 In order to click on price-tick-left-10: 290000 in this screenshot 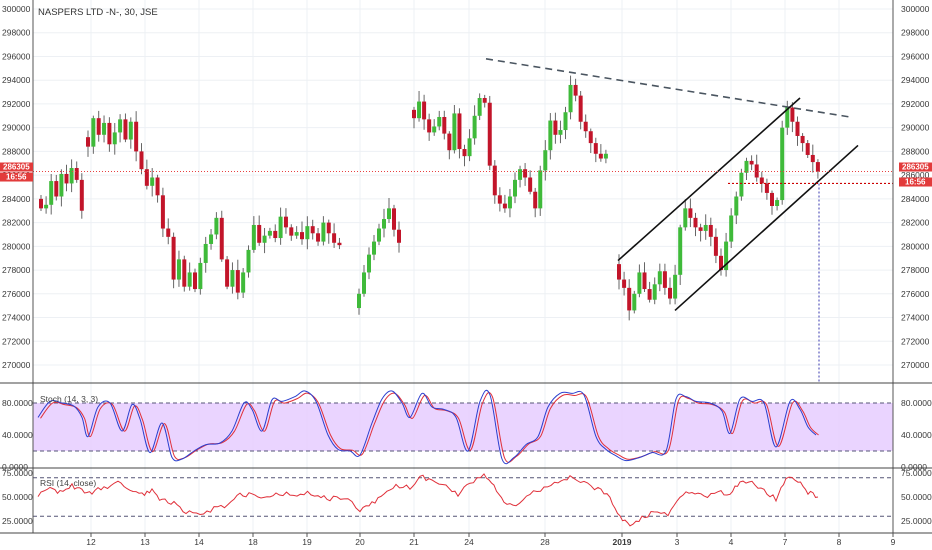, I will do `click(16, 128)`.